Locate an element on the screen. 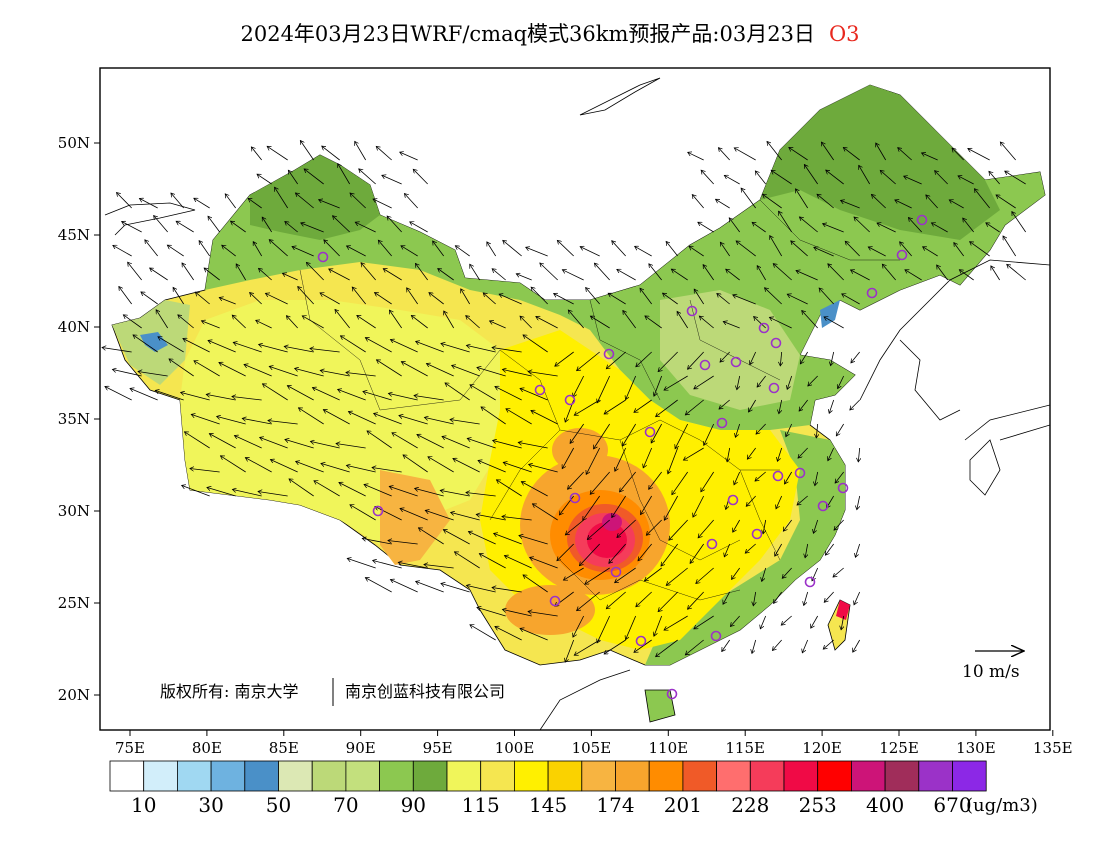 Image resolution: width=1100 pixels, height=850 pixels. lon-tick-label: 80E is located at coordinates (207, 748).